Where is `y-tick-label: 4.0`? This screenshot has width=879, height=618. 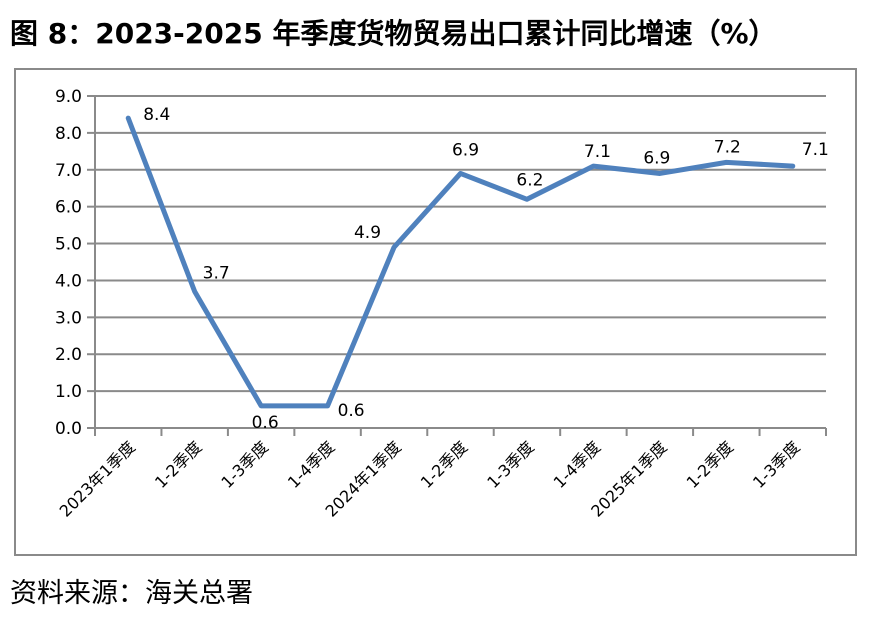 y-tick-label: 4.0 is located at coordinates (68, 281).